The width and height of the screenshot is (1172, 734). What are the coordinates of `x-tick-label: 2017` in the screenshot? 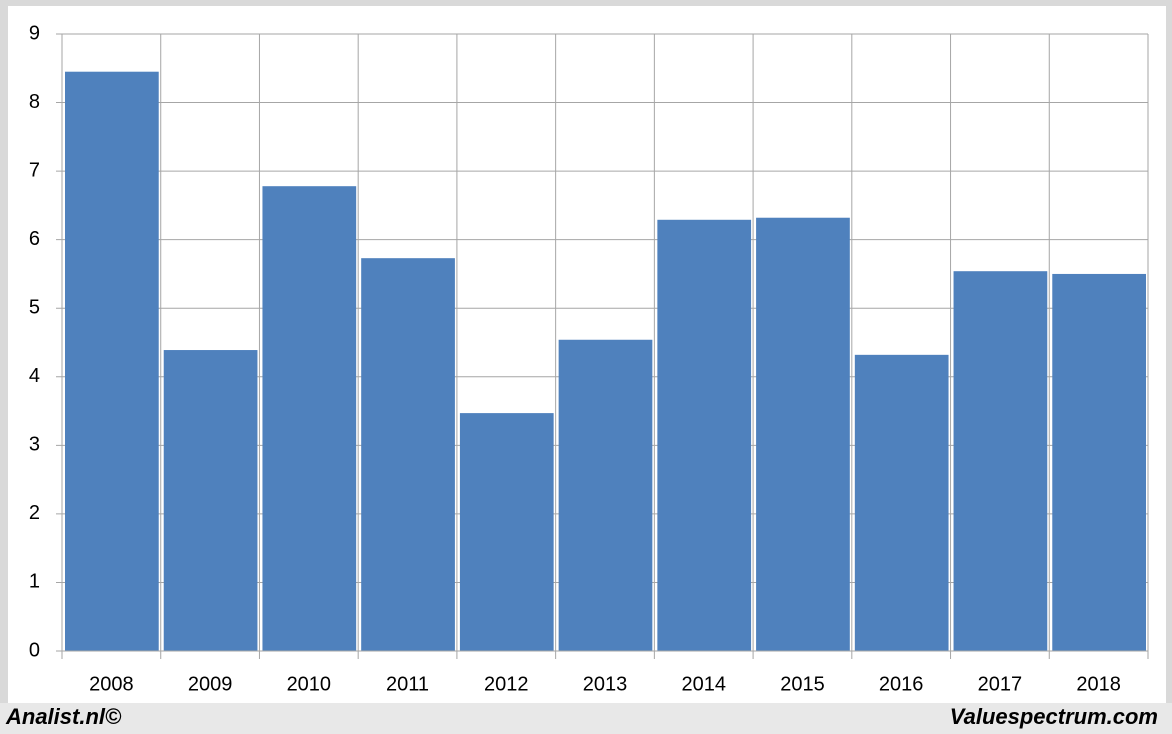 It's located at (1000, 684).